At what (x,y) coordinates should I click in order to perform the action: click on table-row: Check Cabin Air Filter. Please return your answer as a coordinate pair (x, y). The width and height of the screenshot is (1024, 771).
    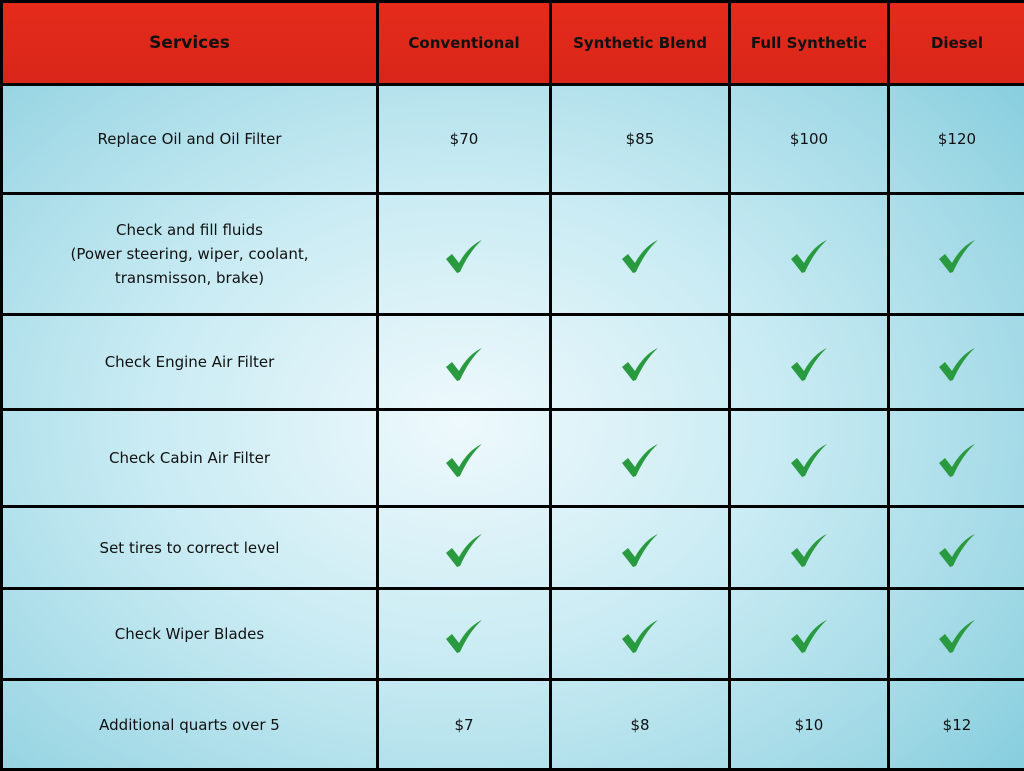
    Looking at the image, I should click on (513, 458).